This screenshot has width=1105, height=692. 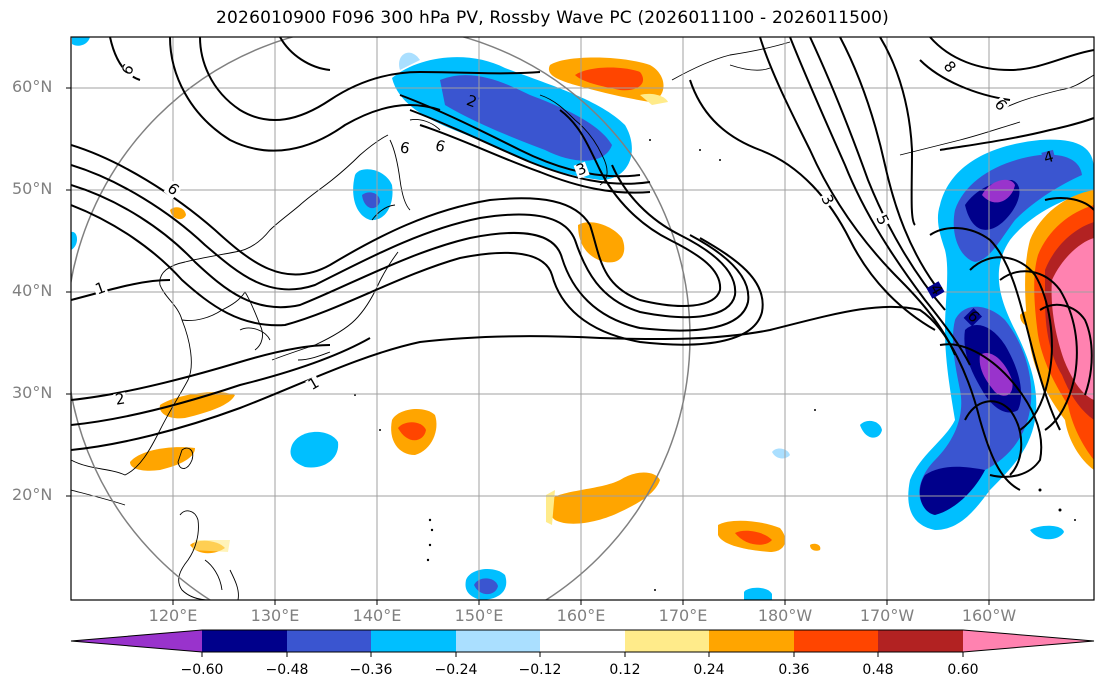 What do you see at coordinates (32, 86) in the screenshot?
I see `lat-label-60n: 60°N` at bounding box center [32, 86].